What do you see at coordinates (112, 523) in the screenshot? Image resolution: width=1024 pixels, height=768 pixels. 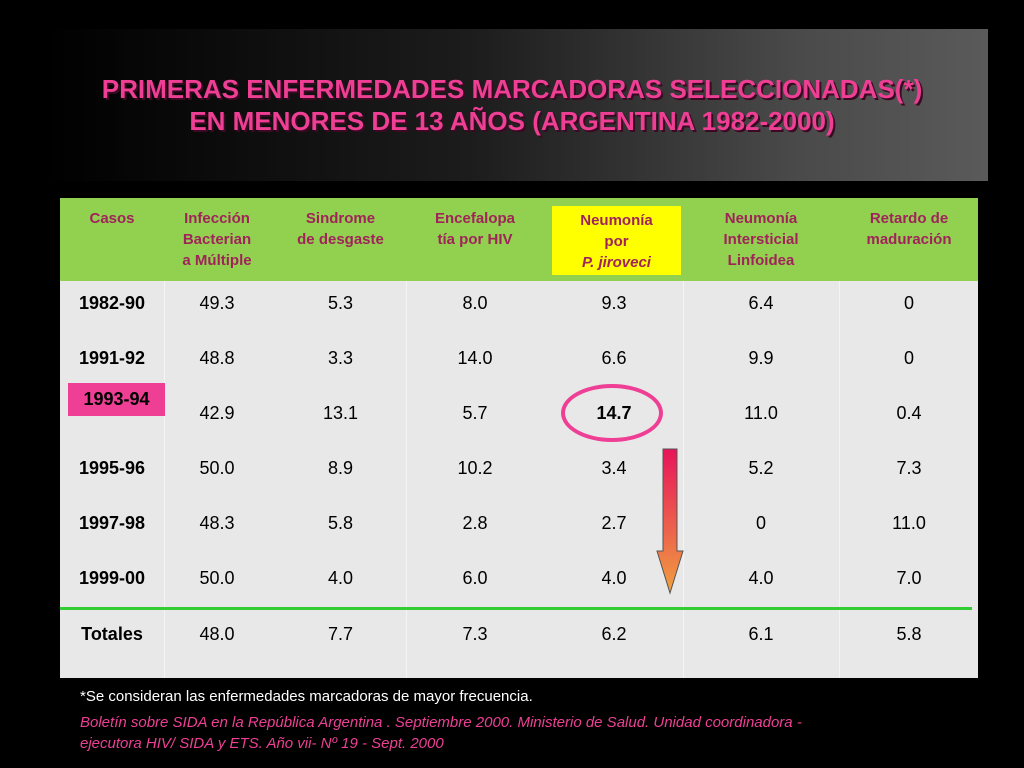 I see `year-cell: 1997-98` at bounding box center [112, 523].